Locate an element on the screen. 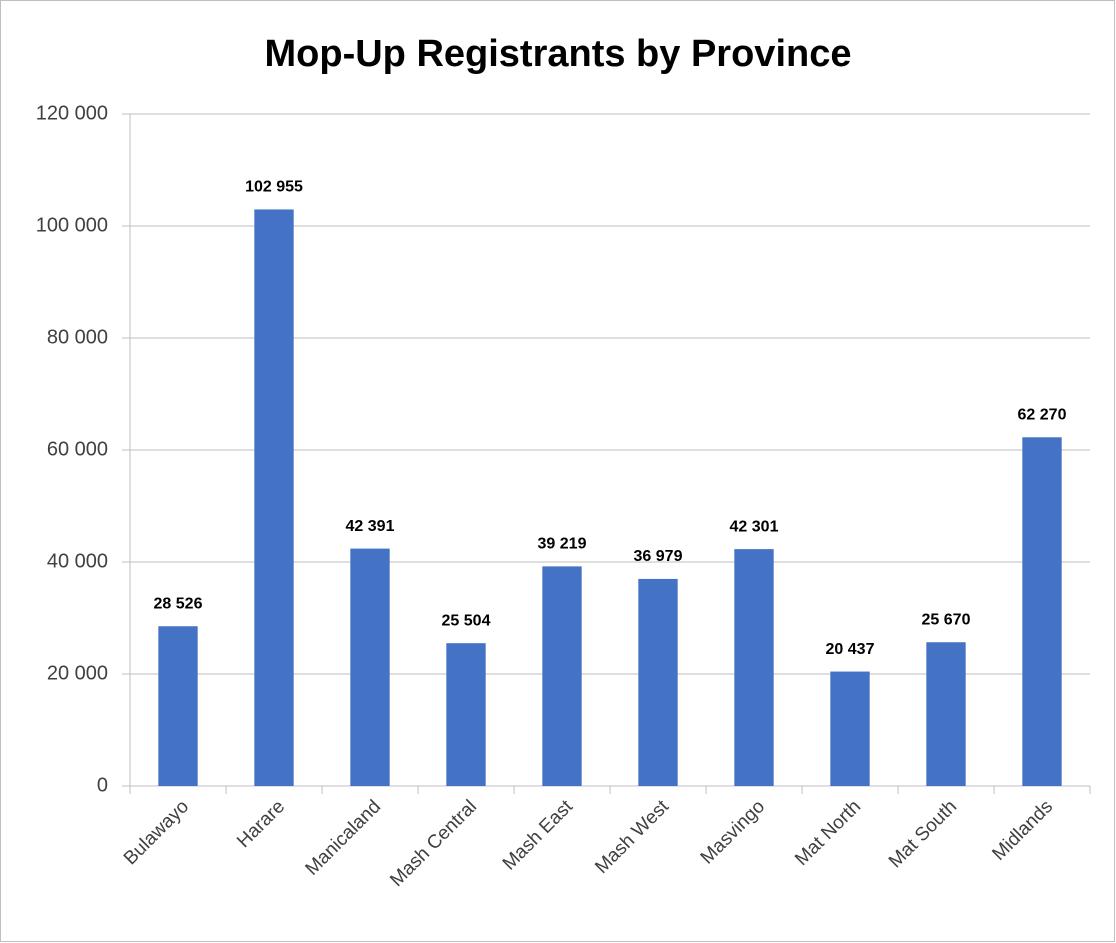 The height and width of the screenshot is (943, 1116). value-label: 25 504 is located at coordinates (466, 620).